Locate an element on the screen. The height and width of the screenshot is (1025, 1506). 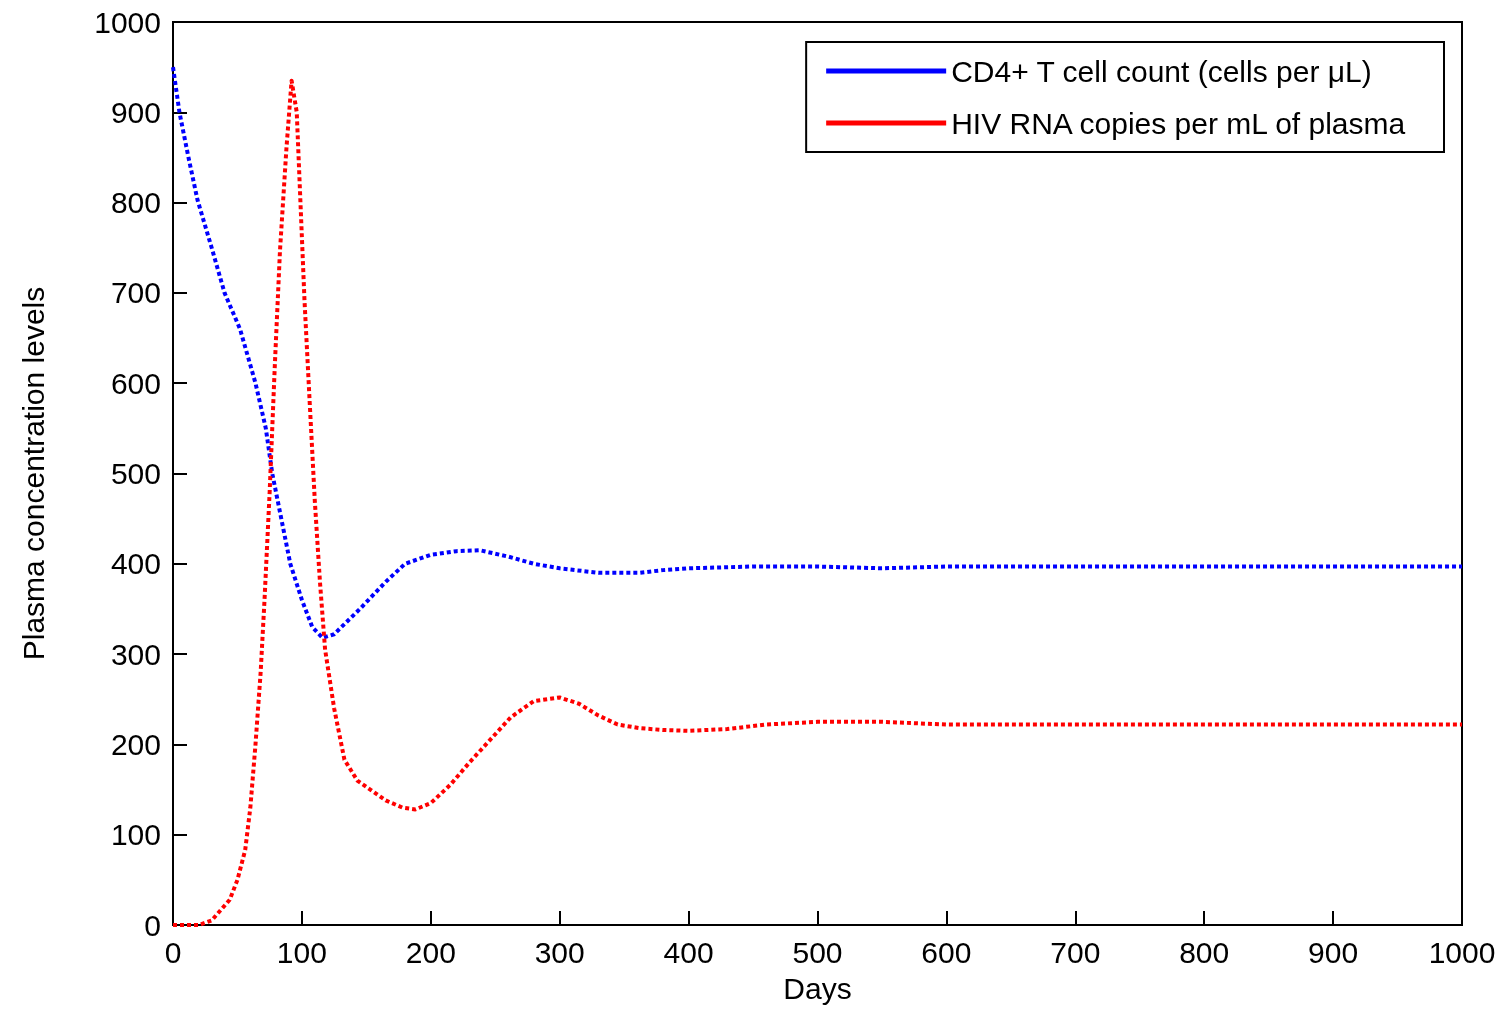
x-tick-label: 600 is located at coordinates (946, 952).